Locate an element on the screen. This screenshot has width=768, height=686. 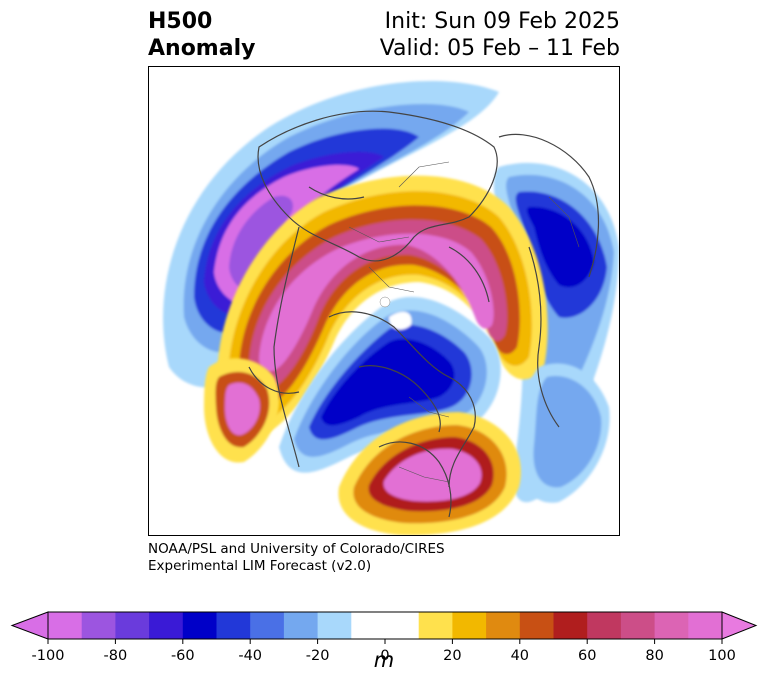
neg-anomaly-europe is located at coordinates (566, 433).